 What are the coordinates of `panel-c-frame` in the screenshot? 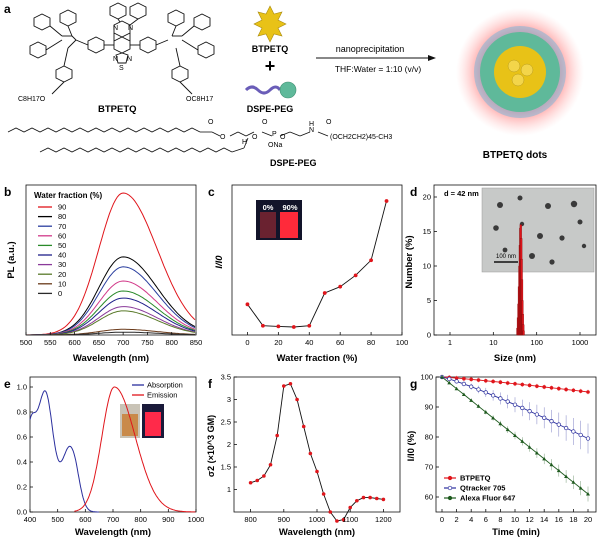 It's located at (317, 260).